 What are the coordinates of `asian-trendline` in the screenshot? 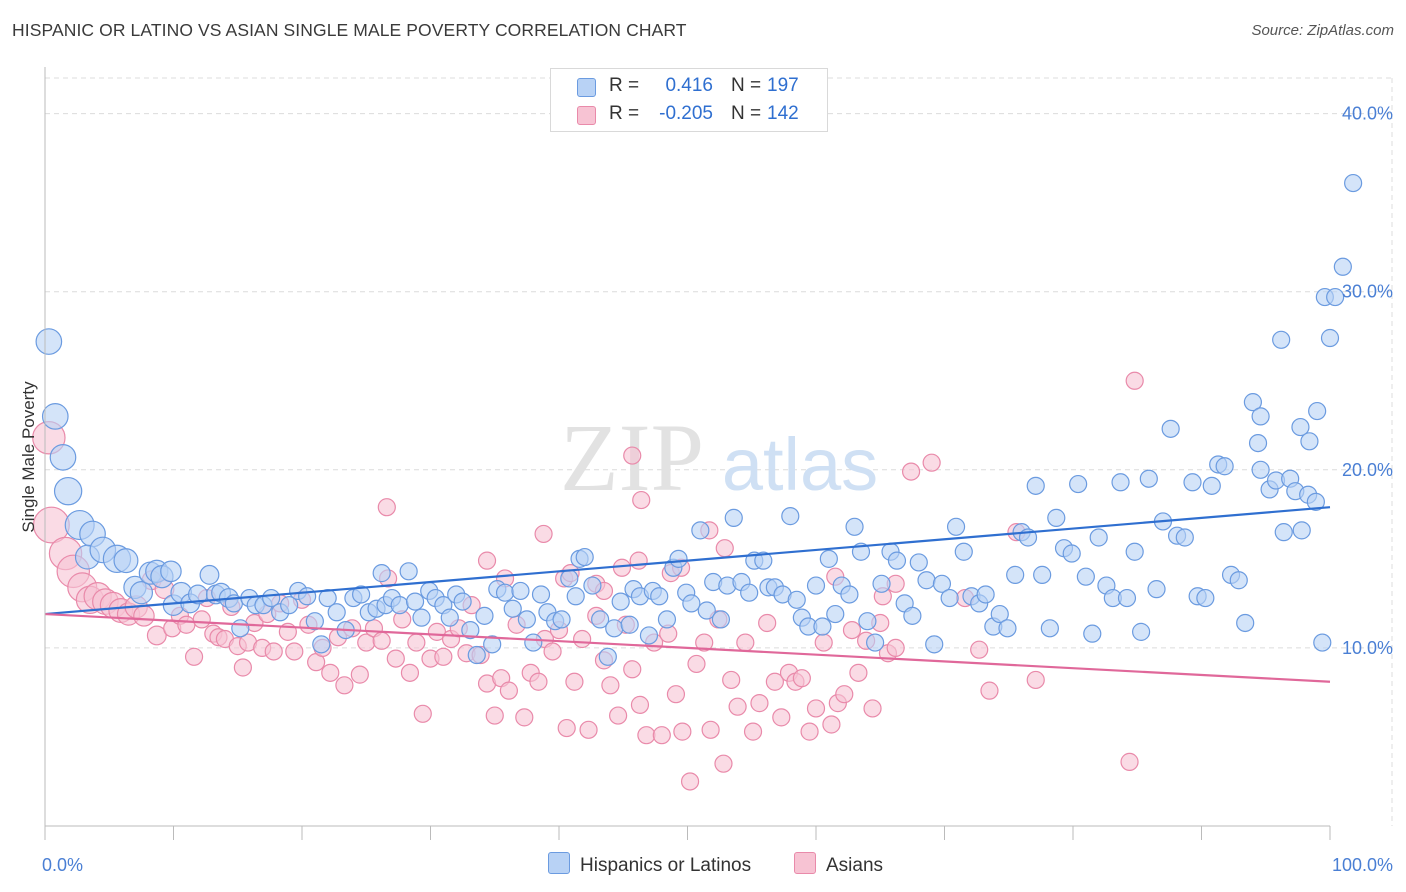 It's located at (687, 647).